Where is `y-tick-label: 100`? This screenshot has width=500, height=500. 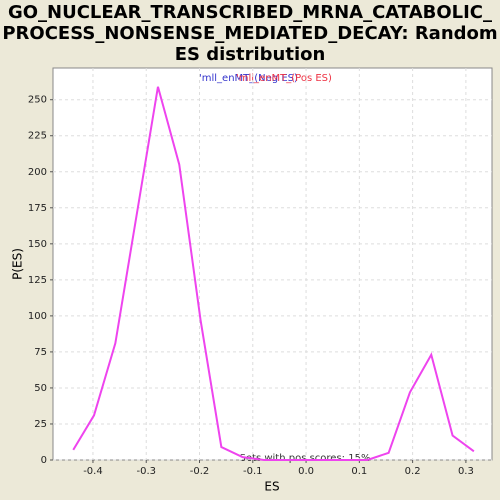
y-tick-label: 100 is located at coordinates (37, 316).